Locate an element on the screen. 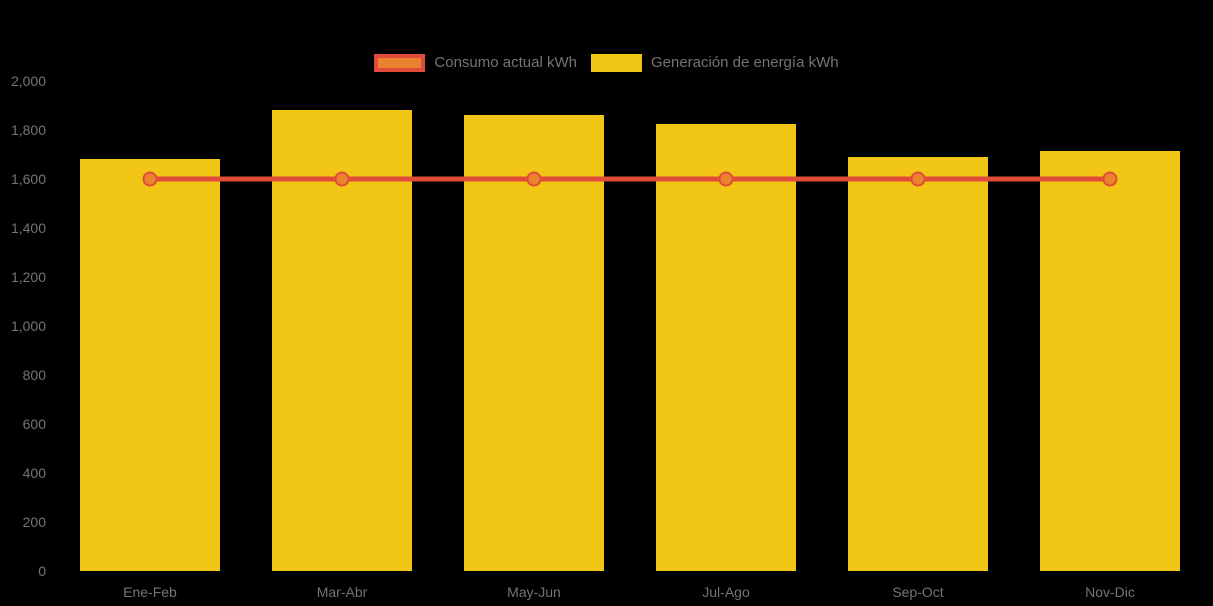 The width and height of the screenshot is (1213, 606). legend-item-generacion: Generación de energía kWh is located at coordinates (714, 63).